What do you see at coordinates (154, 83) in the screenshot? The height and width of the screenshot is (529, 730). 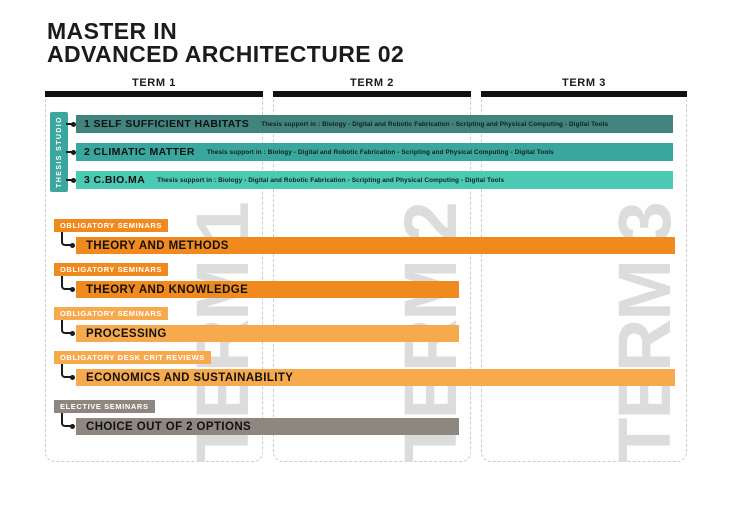 I see `term-1-header: TERM 1` at bounding box center [154, 83].